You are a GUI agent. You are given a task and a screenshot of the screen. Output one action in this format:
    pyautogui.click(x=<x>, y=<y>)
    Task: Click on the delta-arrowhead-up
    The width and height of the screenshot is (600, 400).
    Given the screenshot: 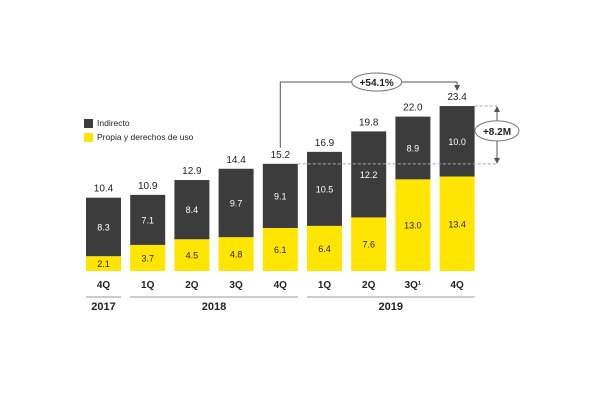 What is the action you would take?
    pyautogui.click(x=497, y=109)
    